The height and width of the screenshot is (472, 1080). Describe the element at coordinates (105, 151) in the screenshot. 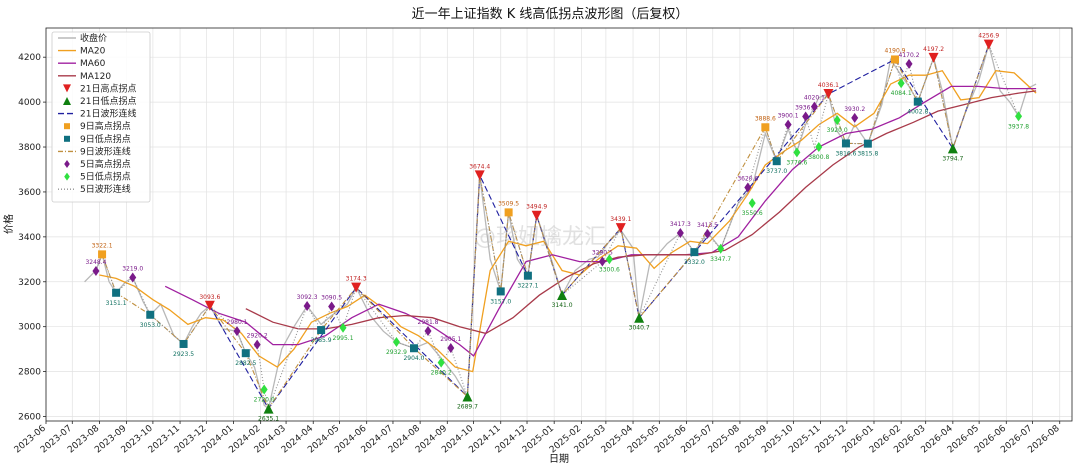

I see `legend-label: 9日波形连线` at that location.